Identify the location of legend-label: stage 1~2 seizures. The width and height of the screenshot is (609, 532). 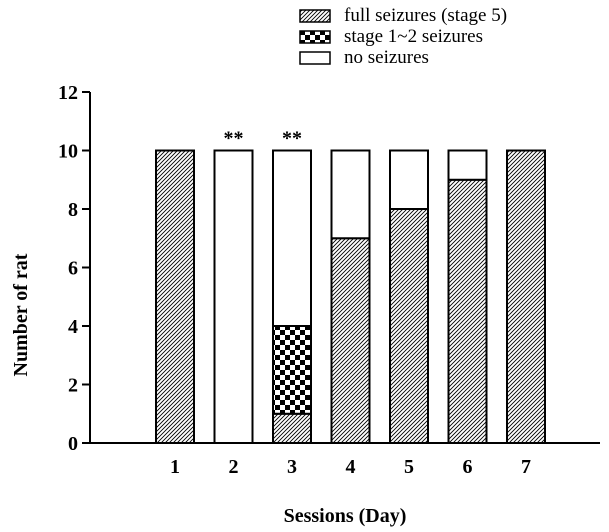
(413, 36).